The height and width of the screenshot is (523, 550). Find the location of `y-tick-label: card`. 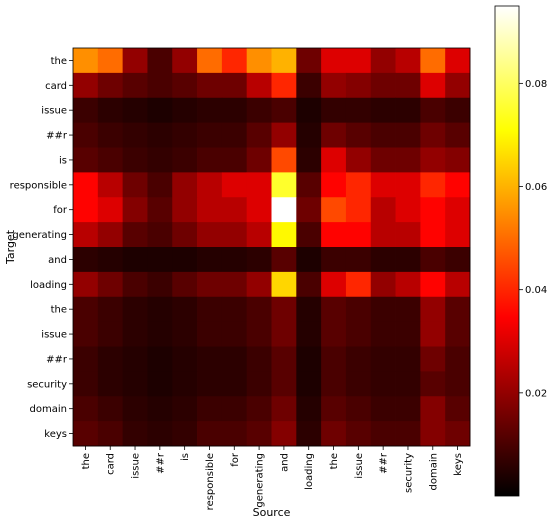

y-tick-label: card is located at coordinates (56, 86).